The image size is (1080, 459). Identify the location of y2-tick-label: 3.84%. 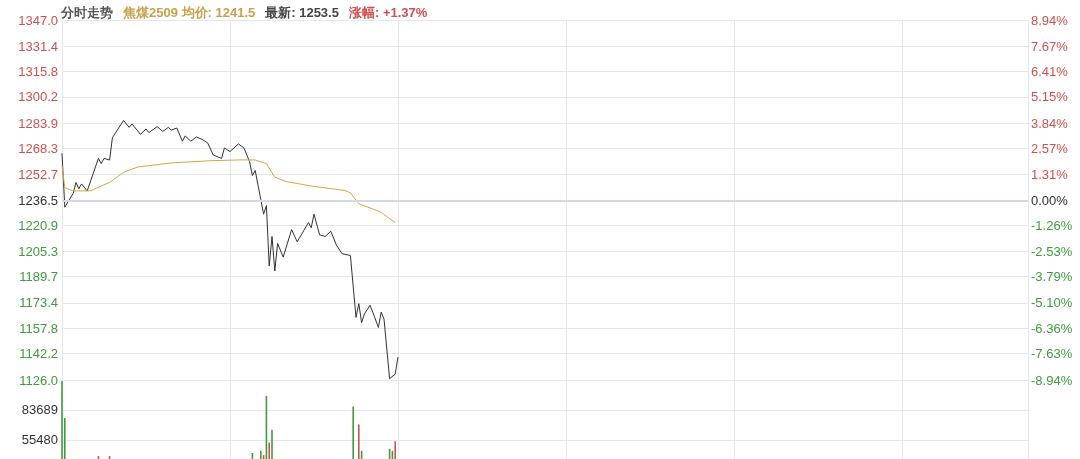
(1050, 123).